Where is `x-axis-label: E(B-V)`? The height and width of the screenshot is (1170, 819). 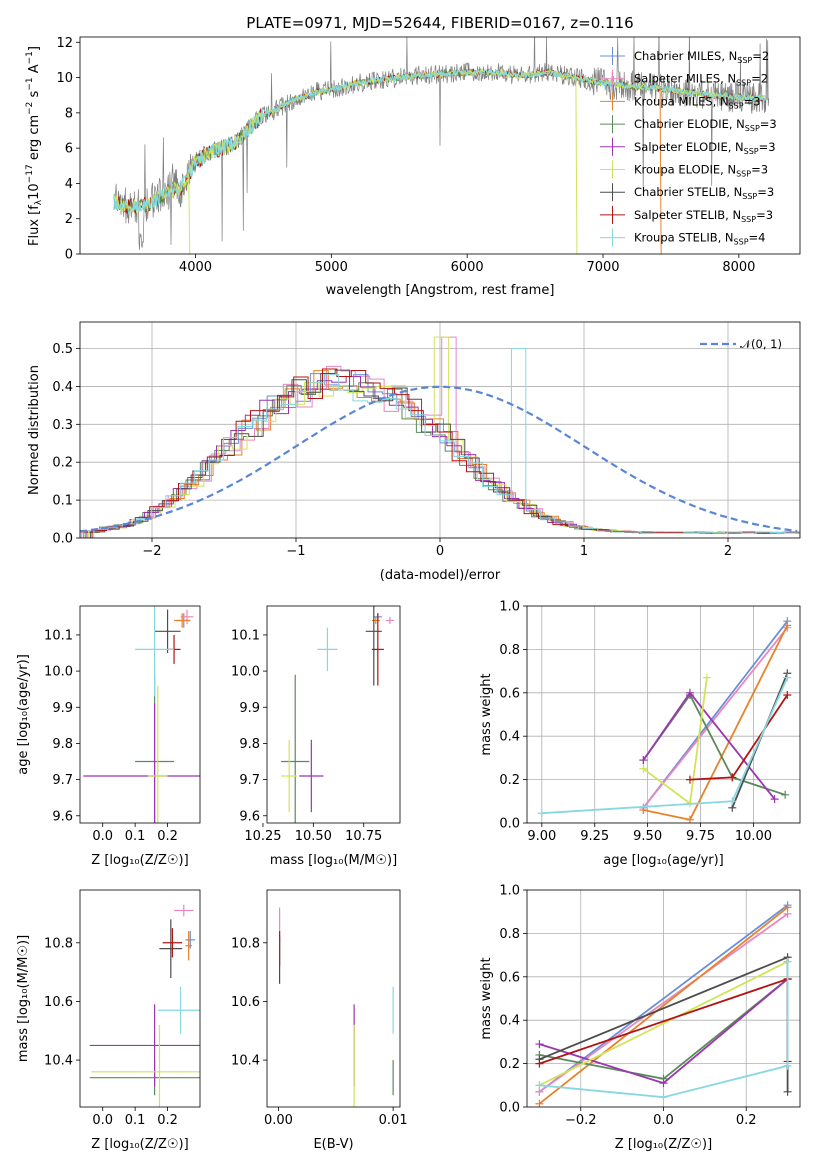
x-axis-label: E(B-V) is located at coordinates (333, 1144).